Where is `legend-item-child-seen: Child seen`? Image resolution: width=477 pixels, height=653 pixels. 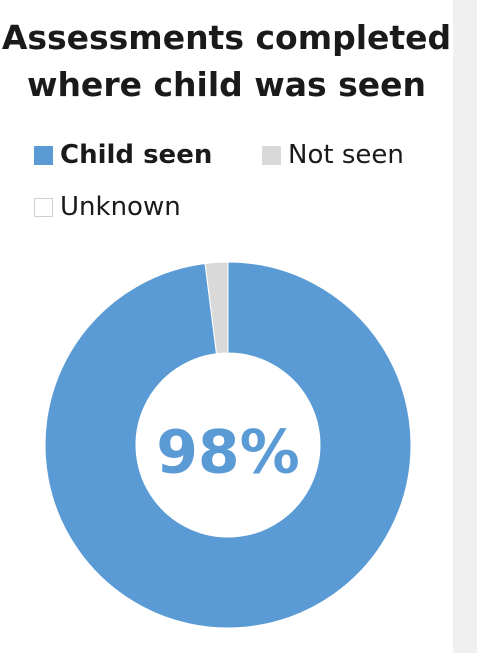
legend-item-child-seen: Child seen is located at coordinates (123, 155).